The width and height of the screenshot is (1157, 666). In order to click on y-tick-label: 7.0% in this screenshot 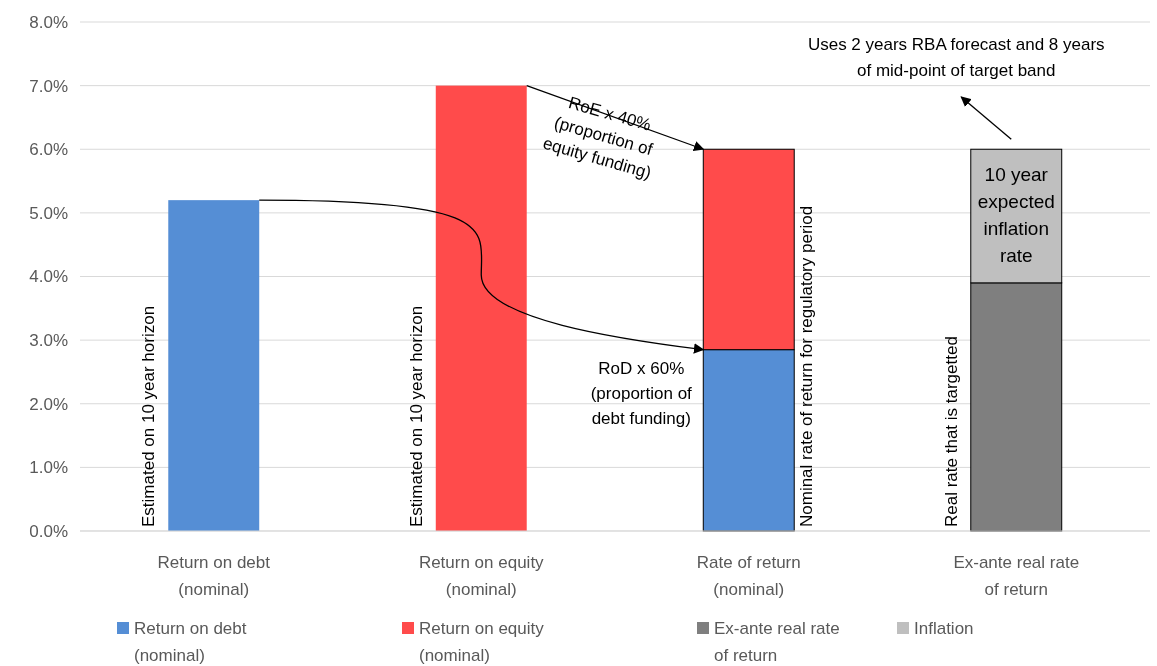, I will do `click(48, 86)`.